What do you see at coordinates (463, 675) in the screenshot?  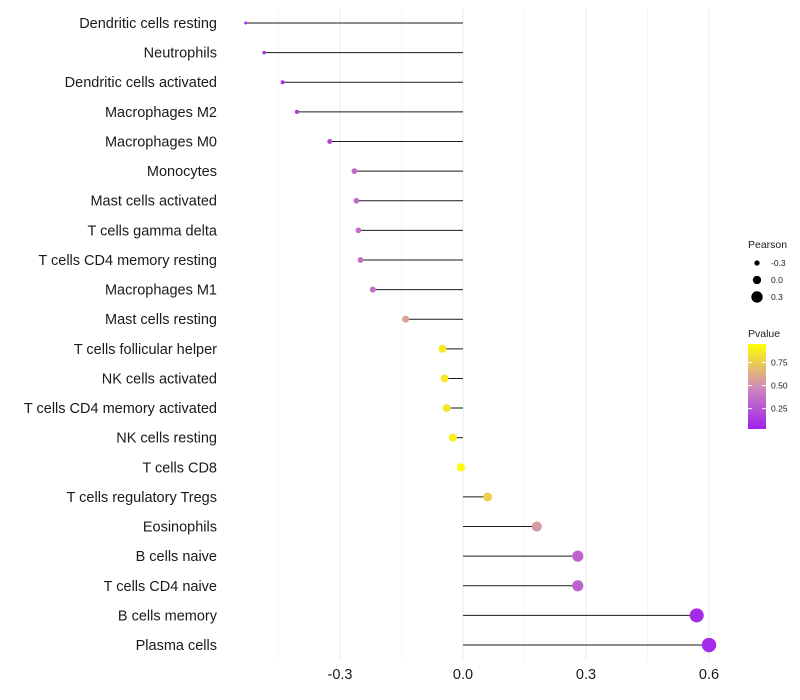 I see `x-tick-label: 0.0` at bounding box center [463, 675].